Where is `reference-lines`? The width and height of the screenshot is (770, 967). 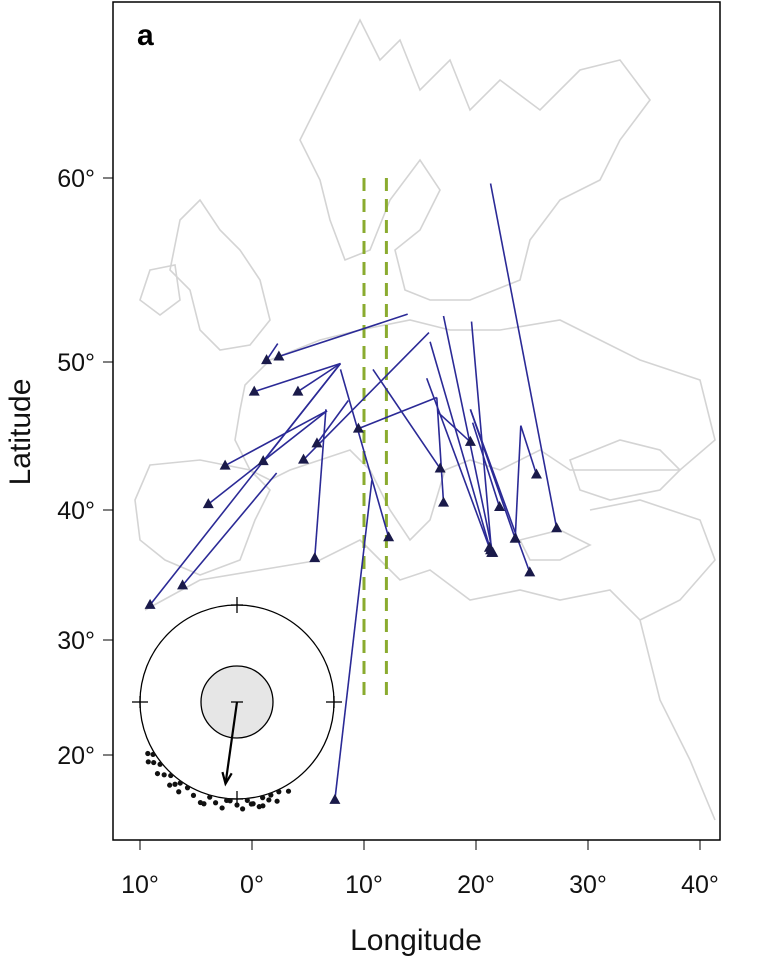
reference-lines is located at coordinates (375, 439).